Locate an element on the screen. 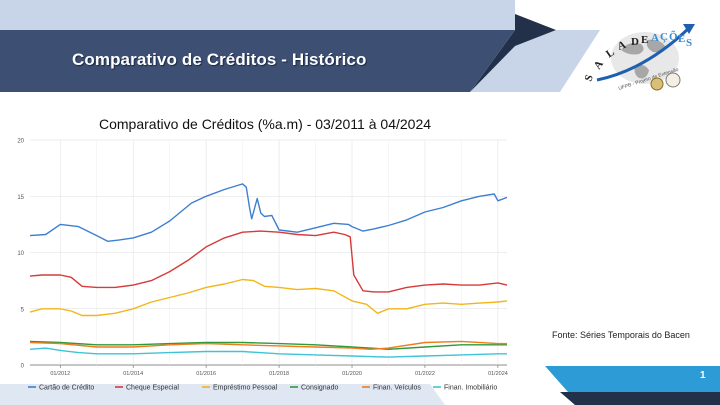 Image resolution: width=720 pixels, height=405 pixels. legend-label: Finan. Veículos is located at coordinates (397, 388).